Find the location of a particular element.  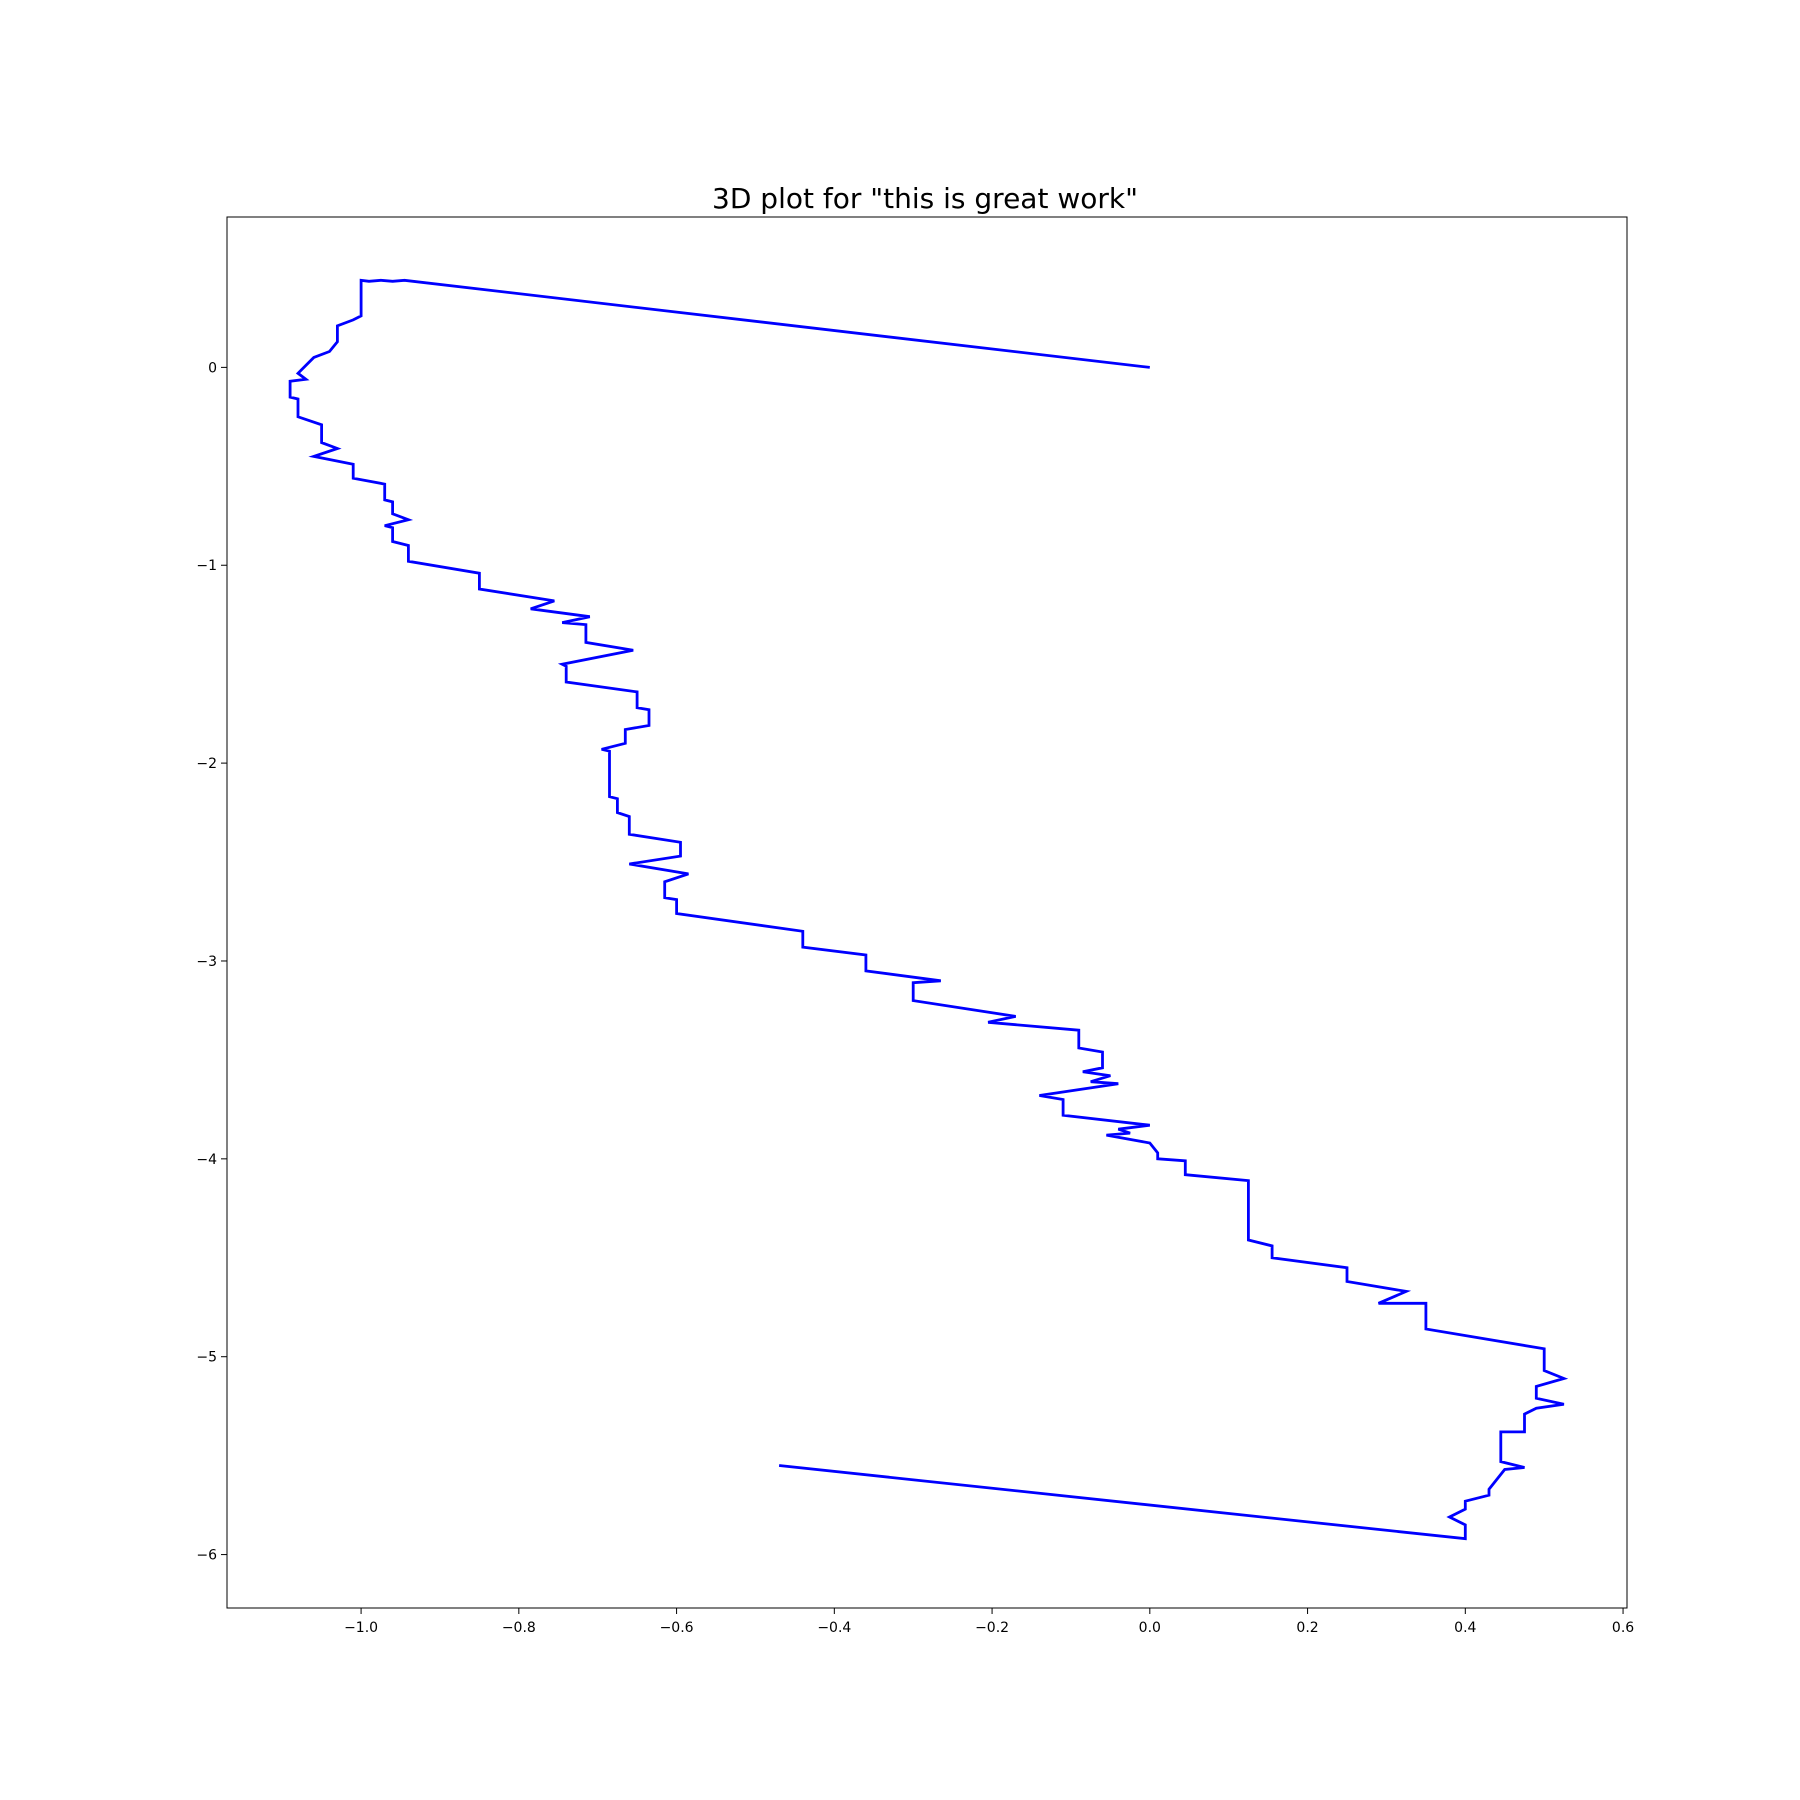

y-tick-label: −5 is located at coordinates (206, 1358).